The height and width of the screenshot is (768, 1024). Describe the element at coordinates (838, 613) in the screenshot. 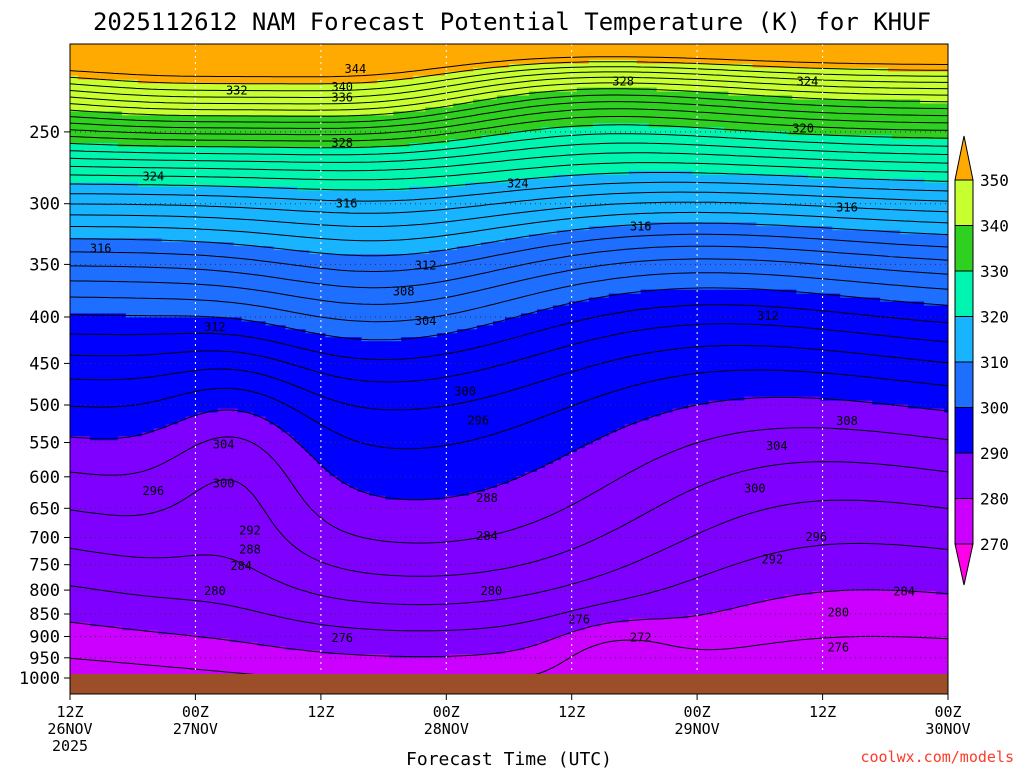

I see `contour-label: 280` at that location.